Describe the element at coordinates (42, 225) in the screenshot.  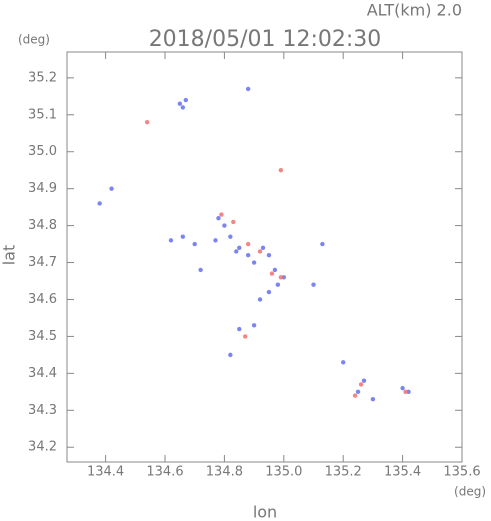
I see `y-tick-label: 34.8` at that location.